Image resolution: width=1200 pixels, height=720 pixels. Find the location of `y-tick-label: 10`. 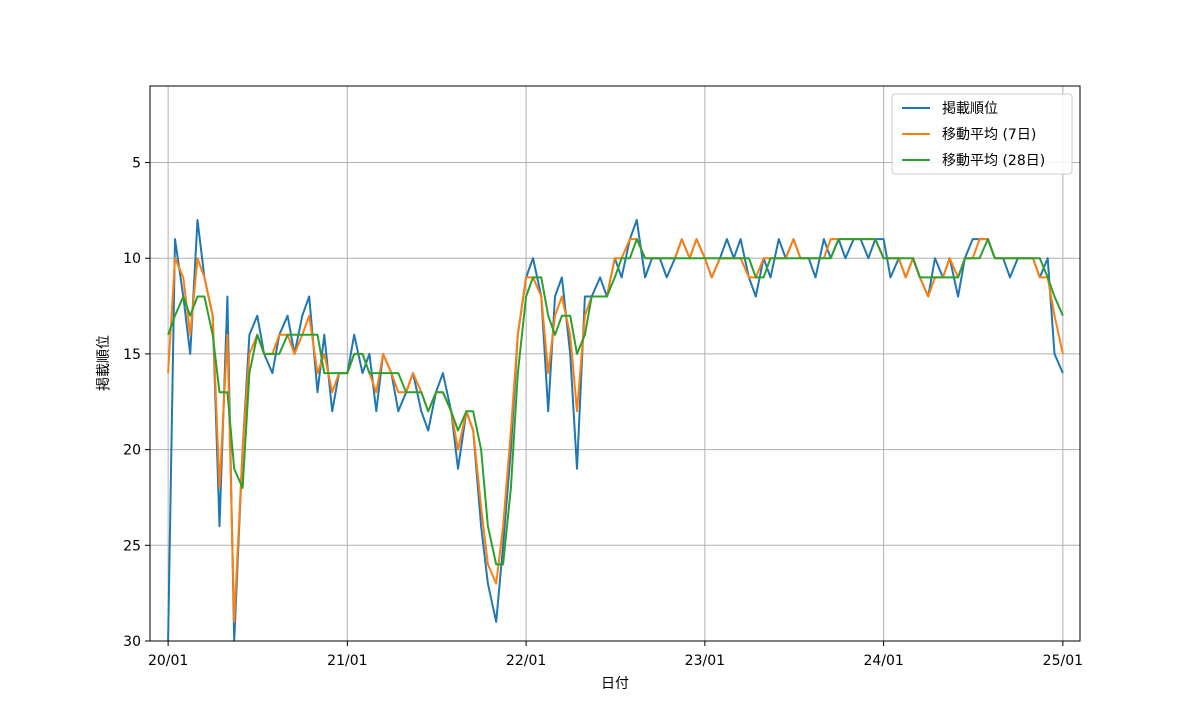

y-tick-label: 10 is located at coordinates (132, 259).